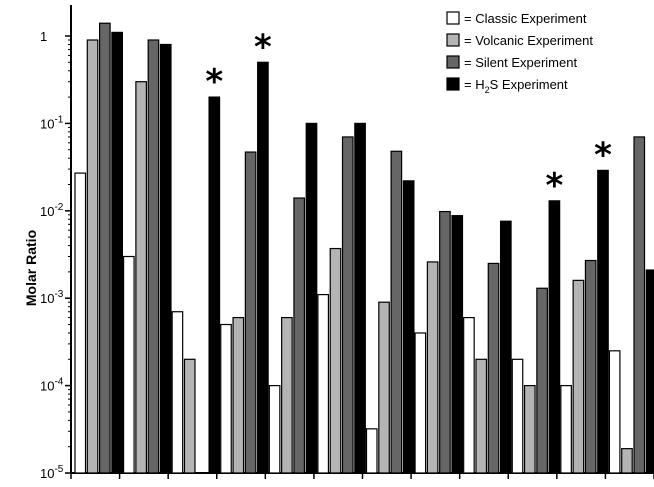  Describe the element at coordinates (603, 155) in the screenshot. I see `significance-asterisk-3: *` at that location.